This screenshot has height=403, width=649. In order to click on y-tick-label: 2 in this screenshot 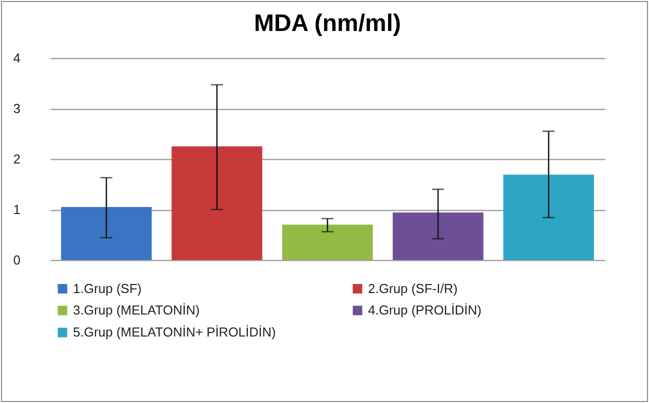, I will do `click(16, 159)`.